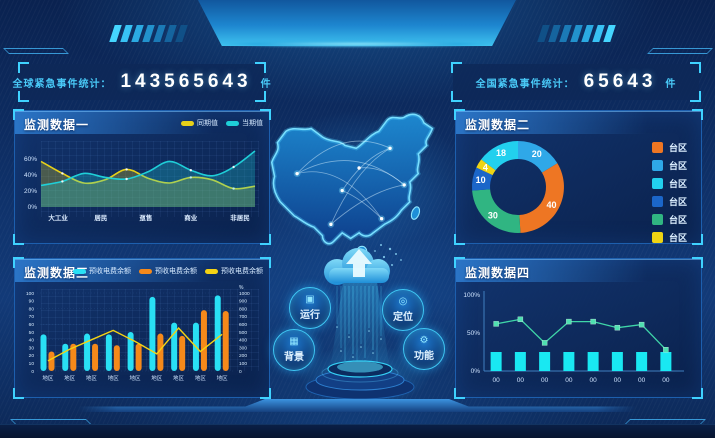 The width and height of the screenshot is (715, 438). Describe the element at coordinates (32, 341) in the screenshot. I see `svg-text: 40` at that location.